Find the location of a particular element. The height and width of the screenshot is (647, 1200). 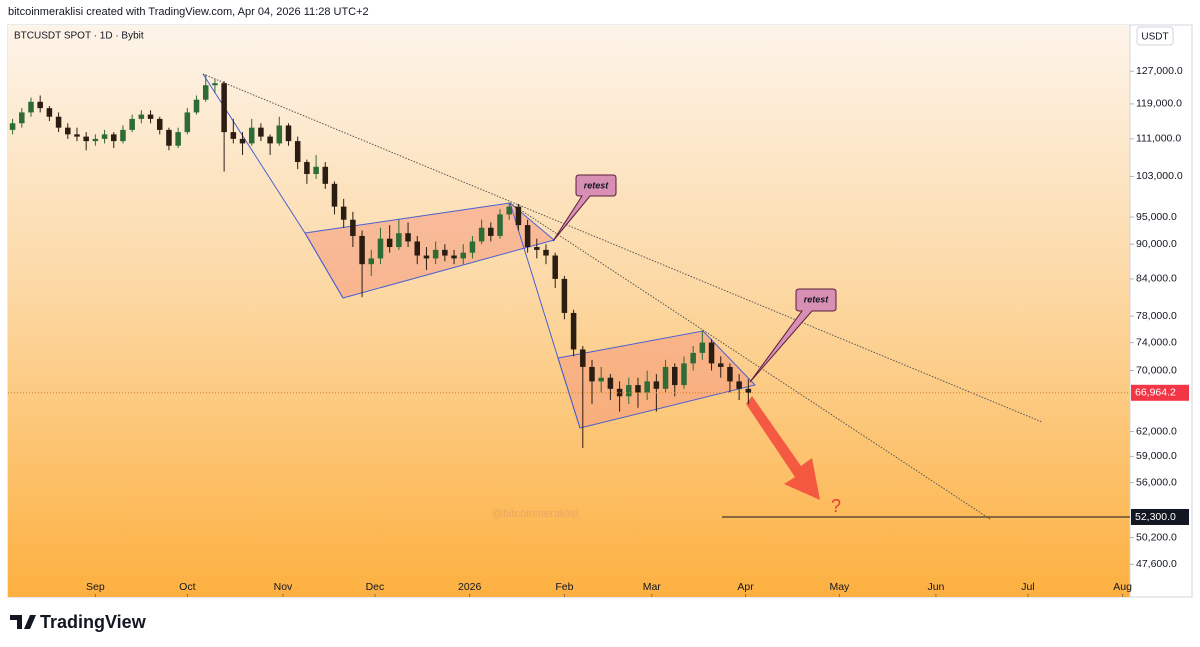

y-tick-label: 50,200.0 is located at coordinates (1156, 537).